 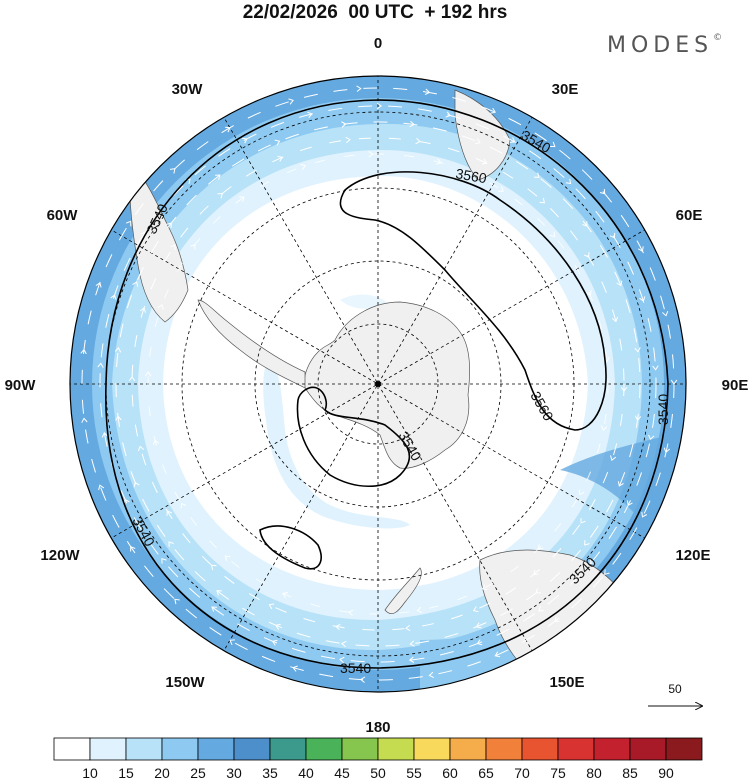 What do you see at coordinates (594, 773) in the screenshot?
I see `colorbar-tick-label: 80` at bounding box center [594, 773].